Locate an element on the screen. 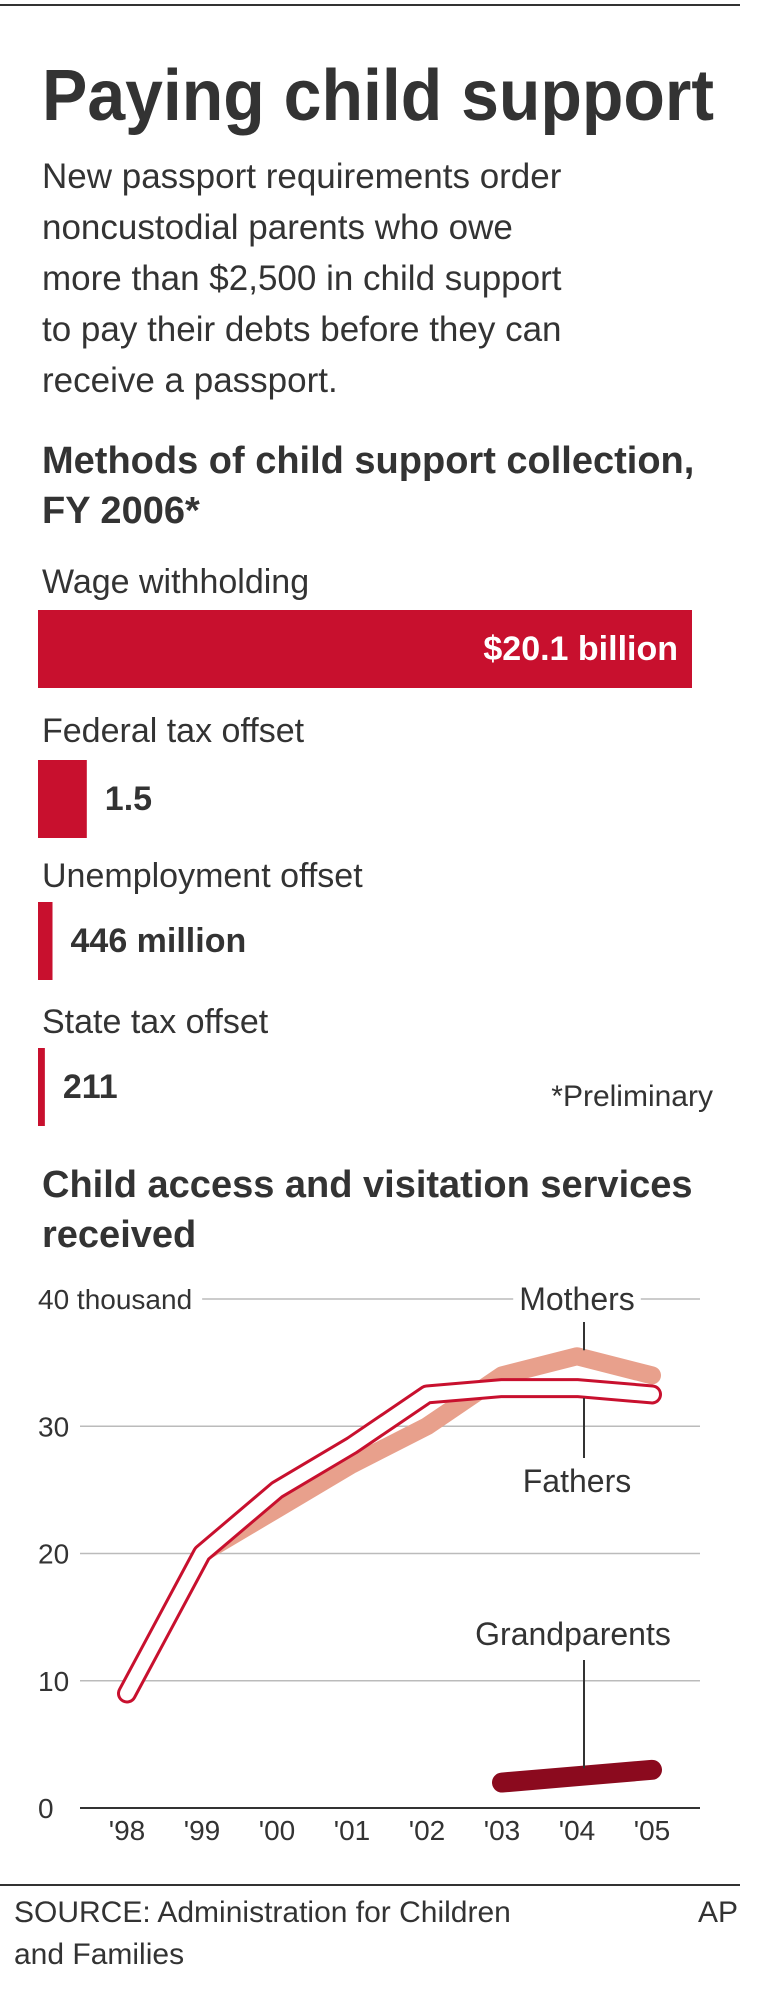 Image resolution: width=760 pixels, height=2014 pixels. series-label: Fathers is located at coordinates (577, 1481).